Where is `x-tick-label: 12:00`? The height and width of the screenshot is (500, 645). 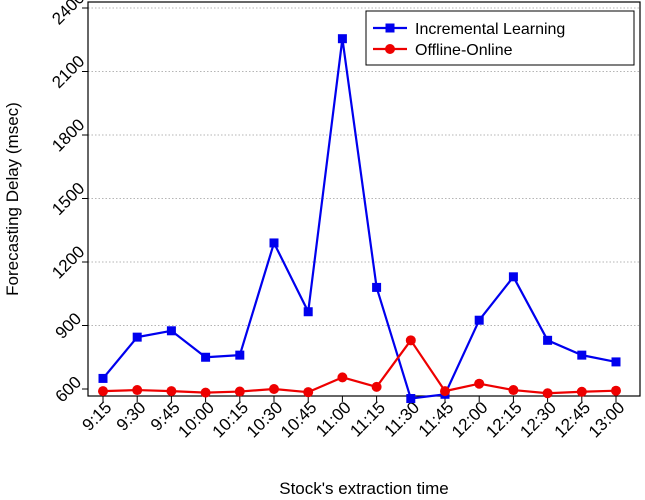
x-tick-label: 12:00 is located at coordinates (470, 420).